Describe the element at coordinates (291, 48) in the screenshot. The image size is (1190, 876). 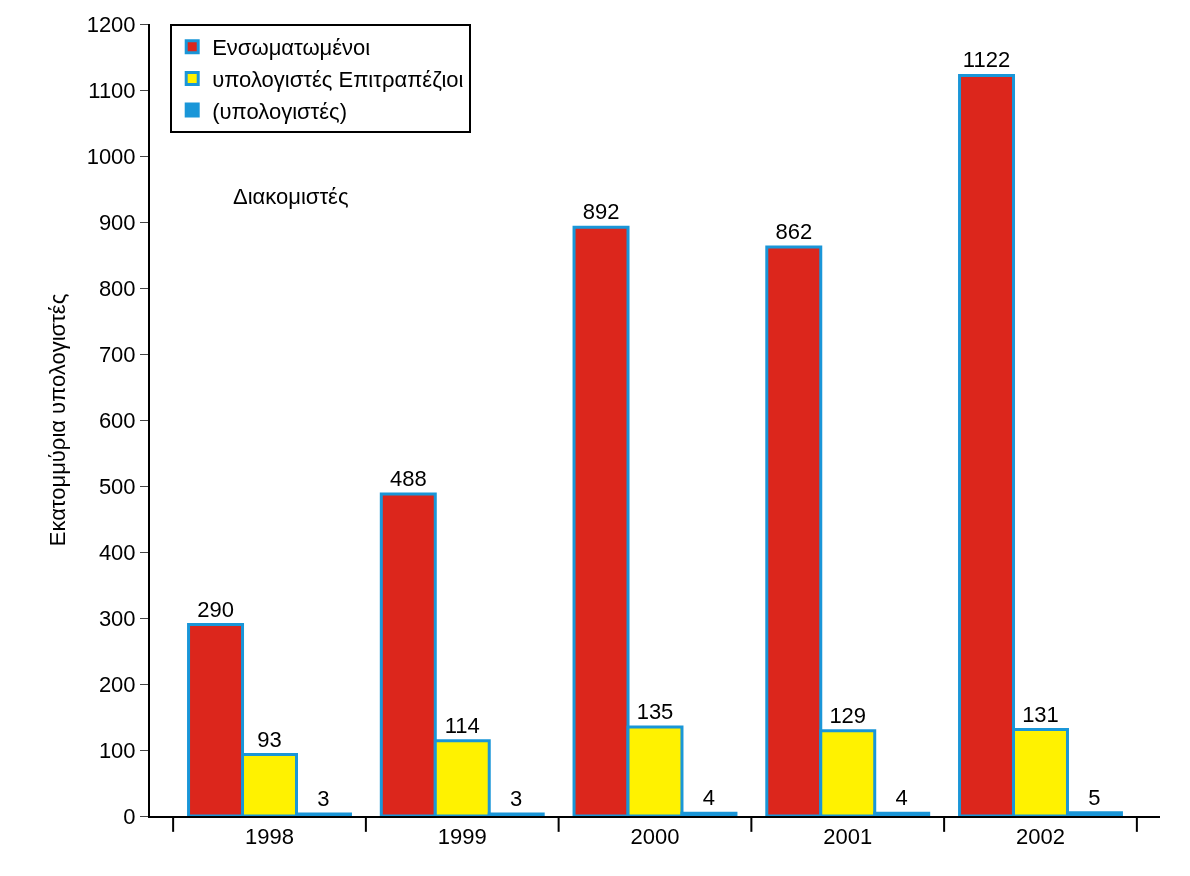
I see `legend-label: Ενσωματωμένοι` at that location.